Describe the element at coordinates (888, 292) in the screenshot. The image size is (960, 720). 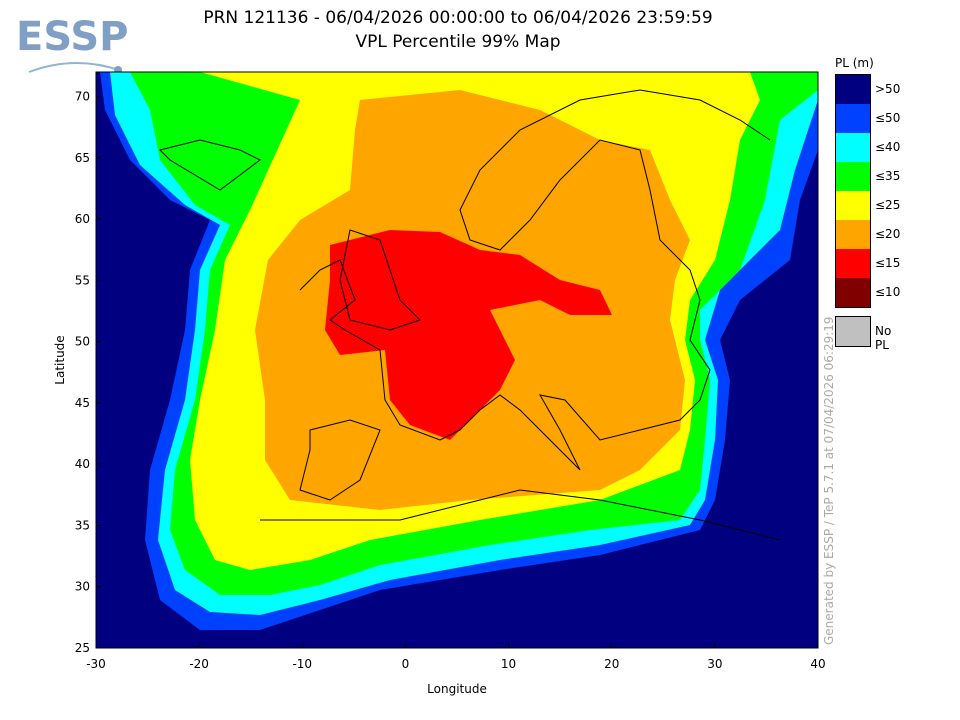
I see `legend-label: ≤10` at that location.